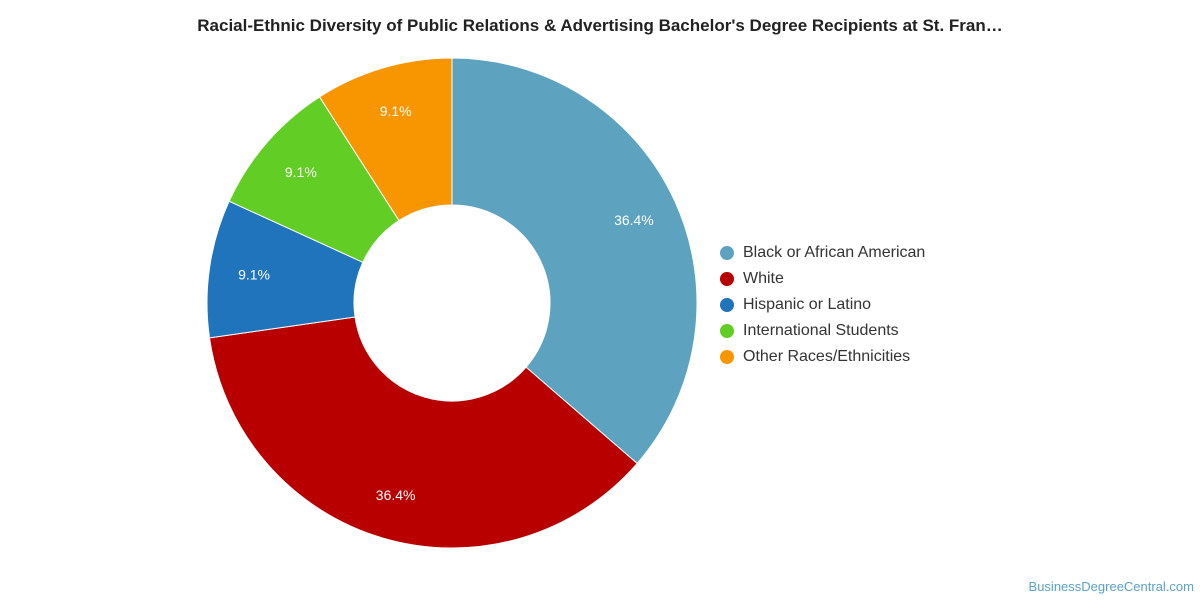 This screenshot has width=1200, height=600. Describe the element at coordinates (763, 278) in the screenshot. I see `legend-label: White` at that location.